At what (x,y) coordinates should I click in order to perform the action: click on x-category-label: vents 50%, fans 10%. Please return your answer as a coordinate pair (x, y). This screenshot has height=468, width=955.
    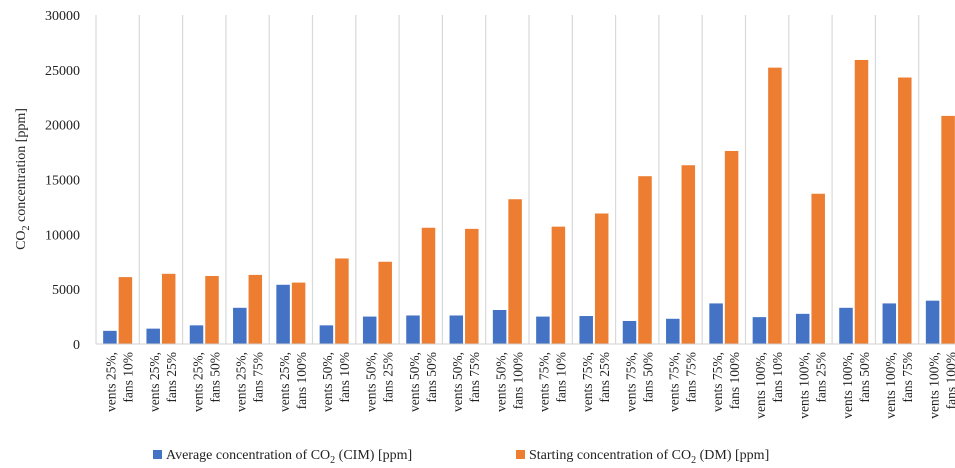
    Looking at the image, I should click on (336, 382).